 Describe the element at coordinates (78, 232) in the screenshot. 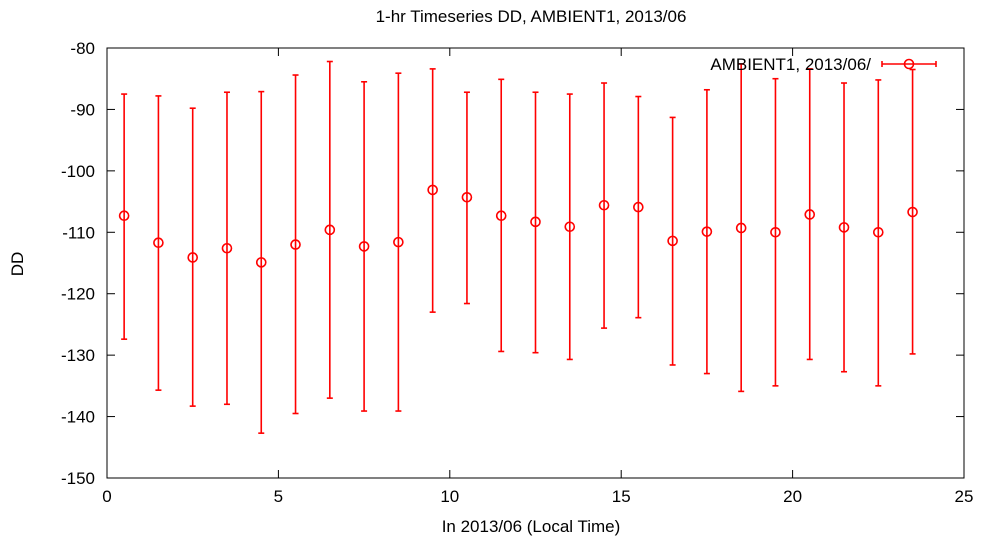

I see `y-tick-label: -110` at that location.